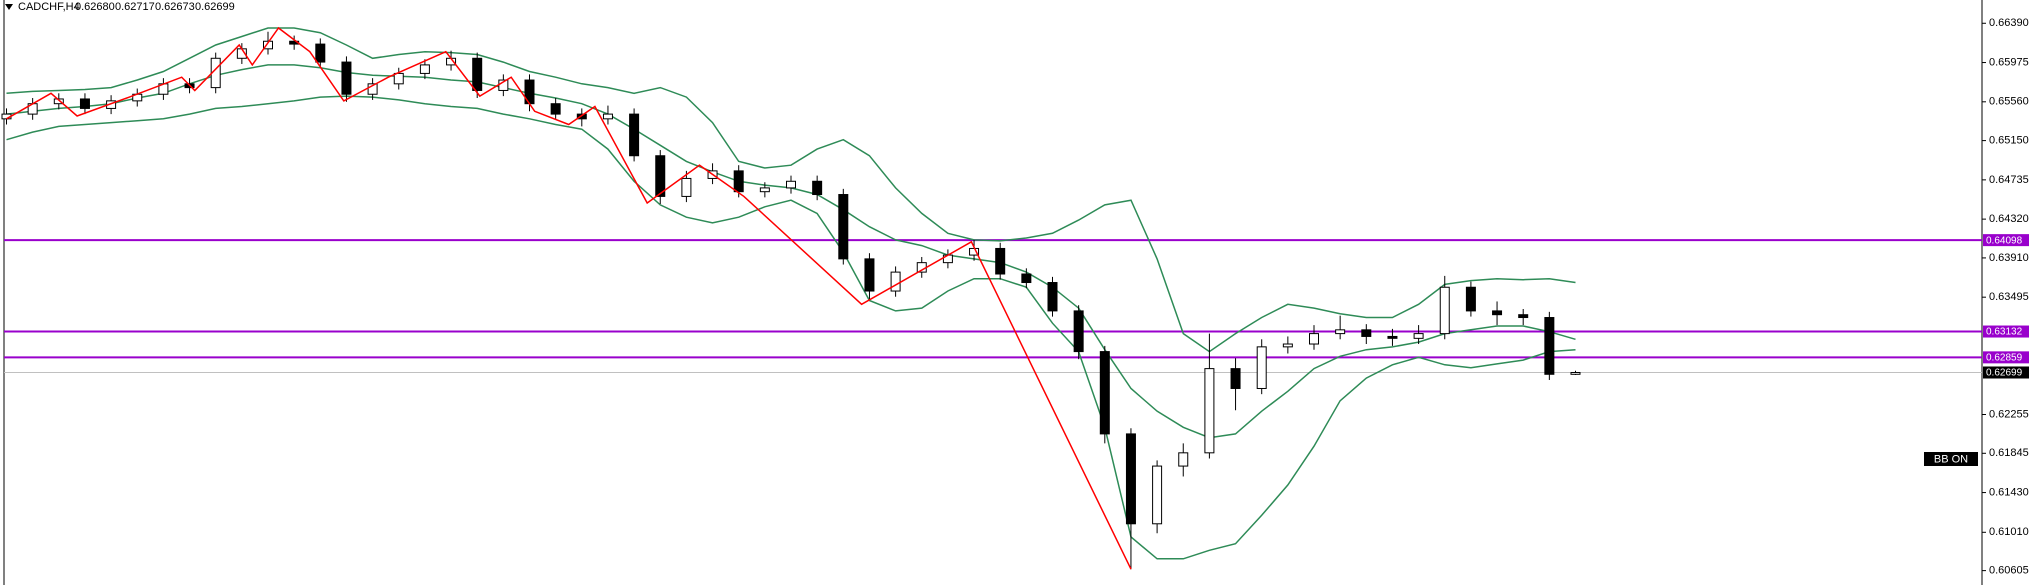 This screenshot has width=2030, height=585. Describe the element at coordinates (2009, 297) in the screenshot. I see `y-tick-label: 0.63495` at that location.